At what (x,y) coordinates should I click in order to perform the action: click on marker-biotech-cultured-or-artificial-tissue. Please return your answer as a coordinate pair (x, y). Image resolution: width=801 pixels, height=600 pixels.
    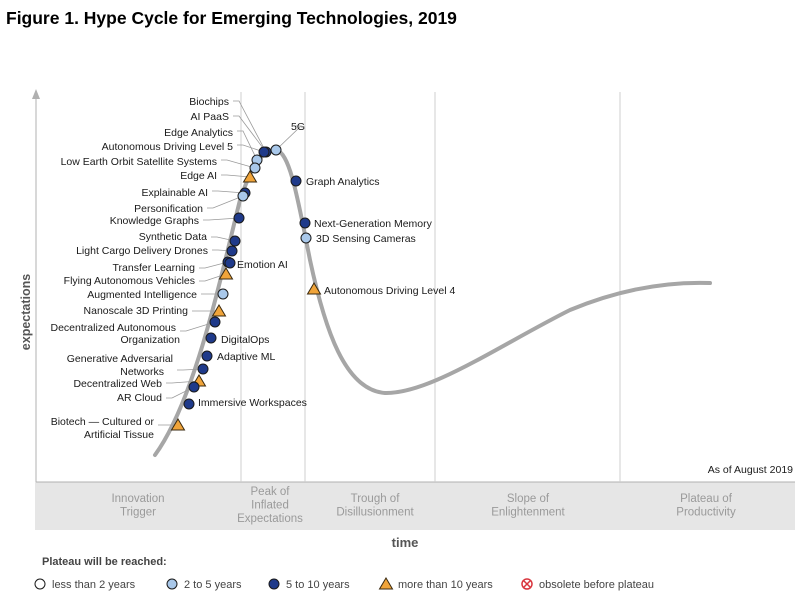
    Looking at the image, I should click on (178, 424).